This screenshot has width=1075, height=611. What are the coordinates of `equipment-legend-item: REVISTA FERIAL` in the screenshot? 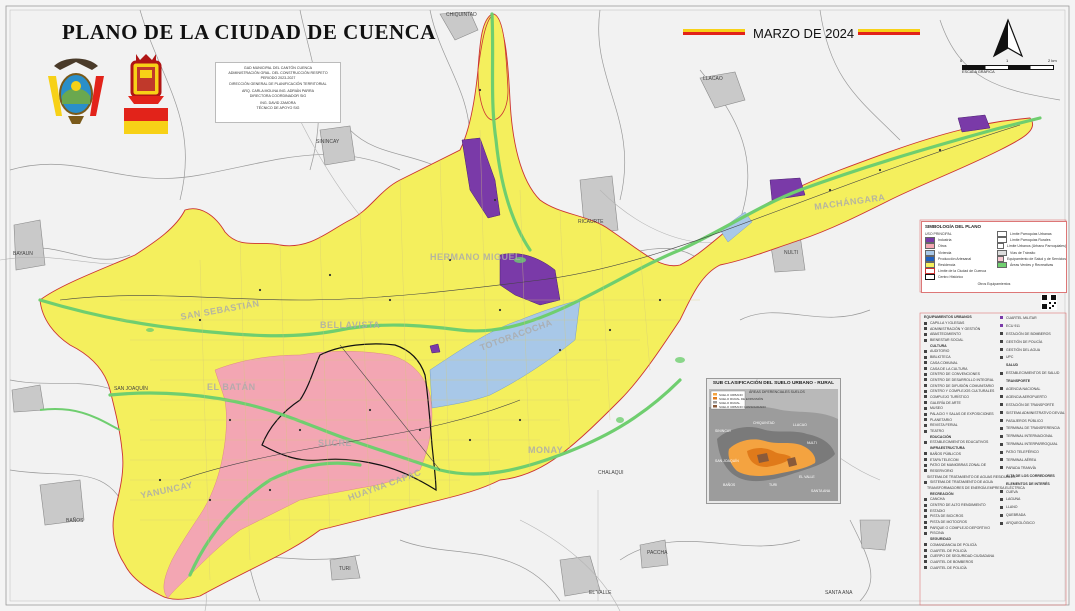 It's located at (959, 426).